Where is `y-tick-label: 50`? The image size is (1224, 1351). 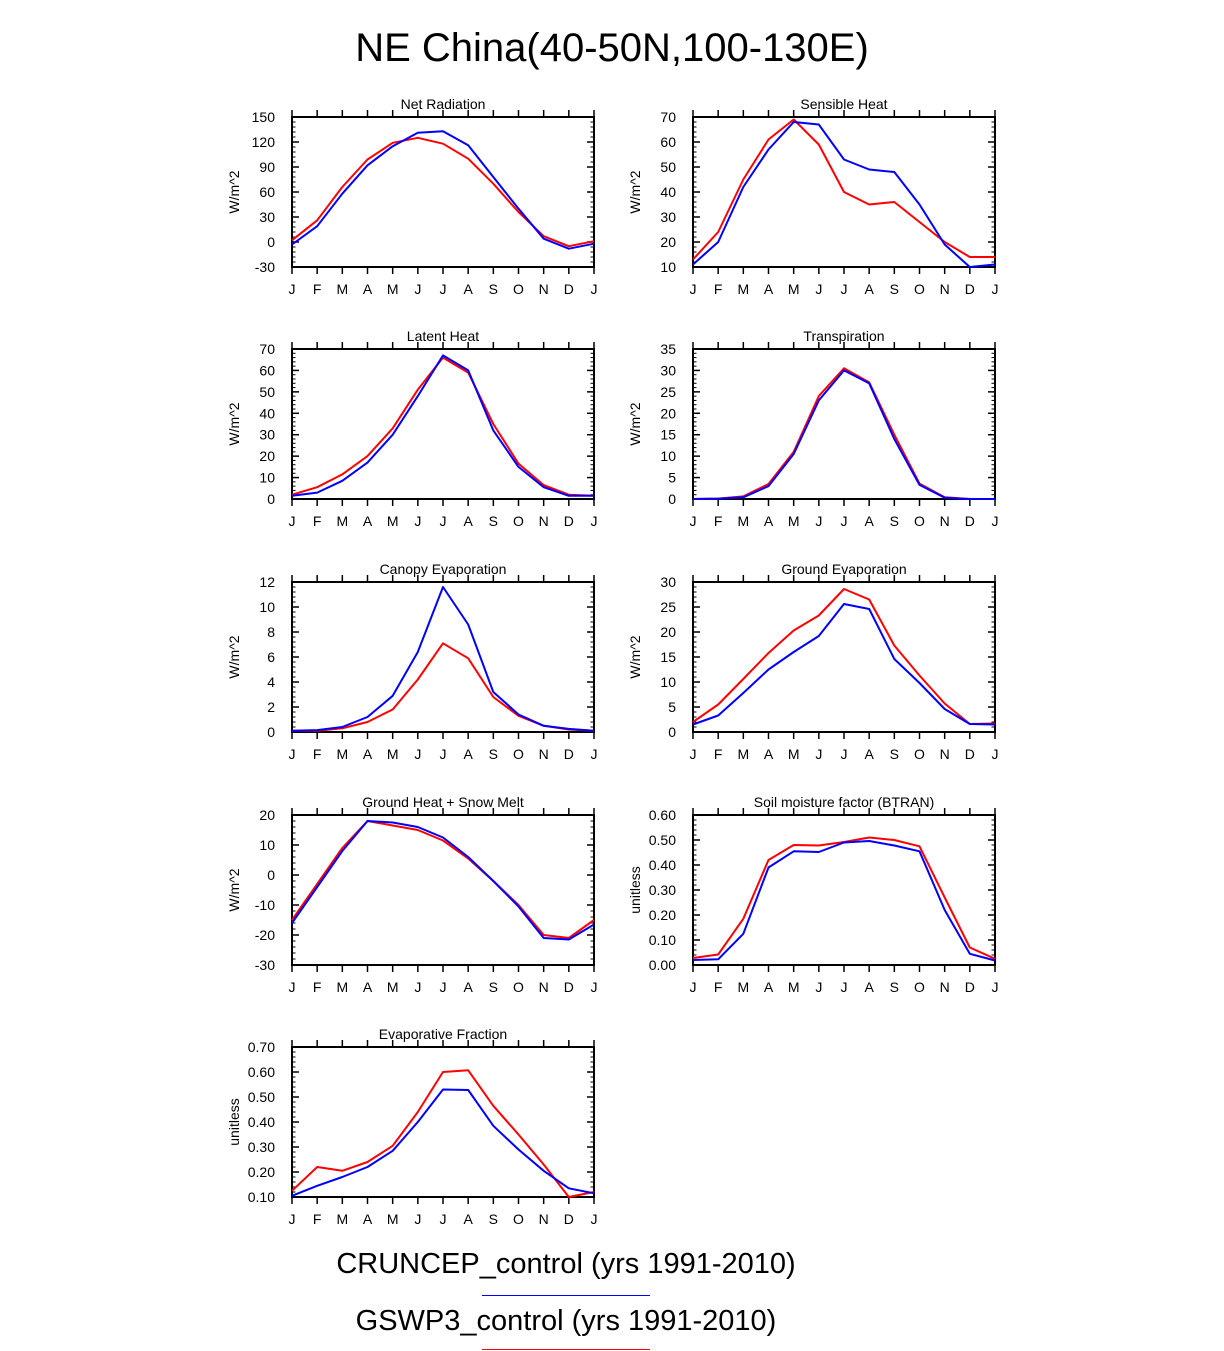 y-tick-label: 50 is located at coordinates (668, 167).